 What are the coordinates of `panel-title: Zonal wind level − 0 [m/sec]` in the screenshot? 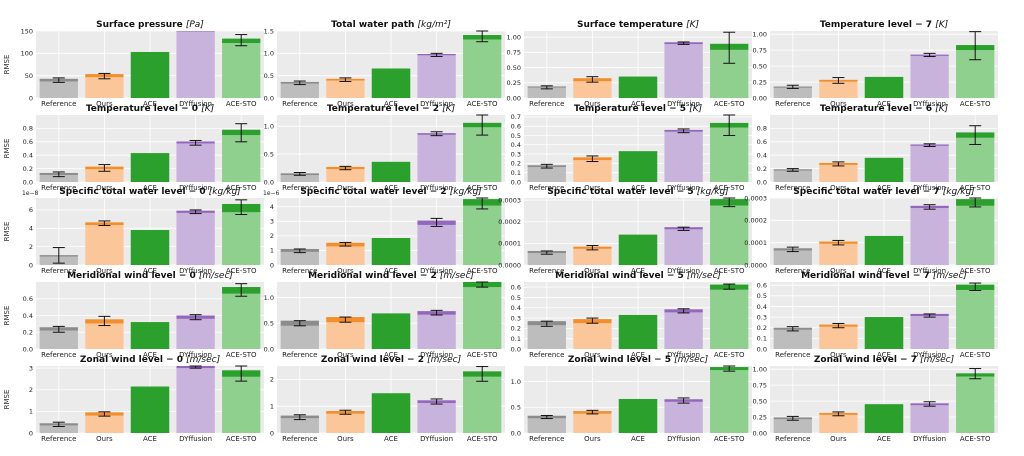 It's located at (150, 360).